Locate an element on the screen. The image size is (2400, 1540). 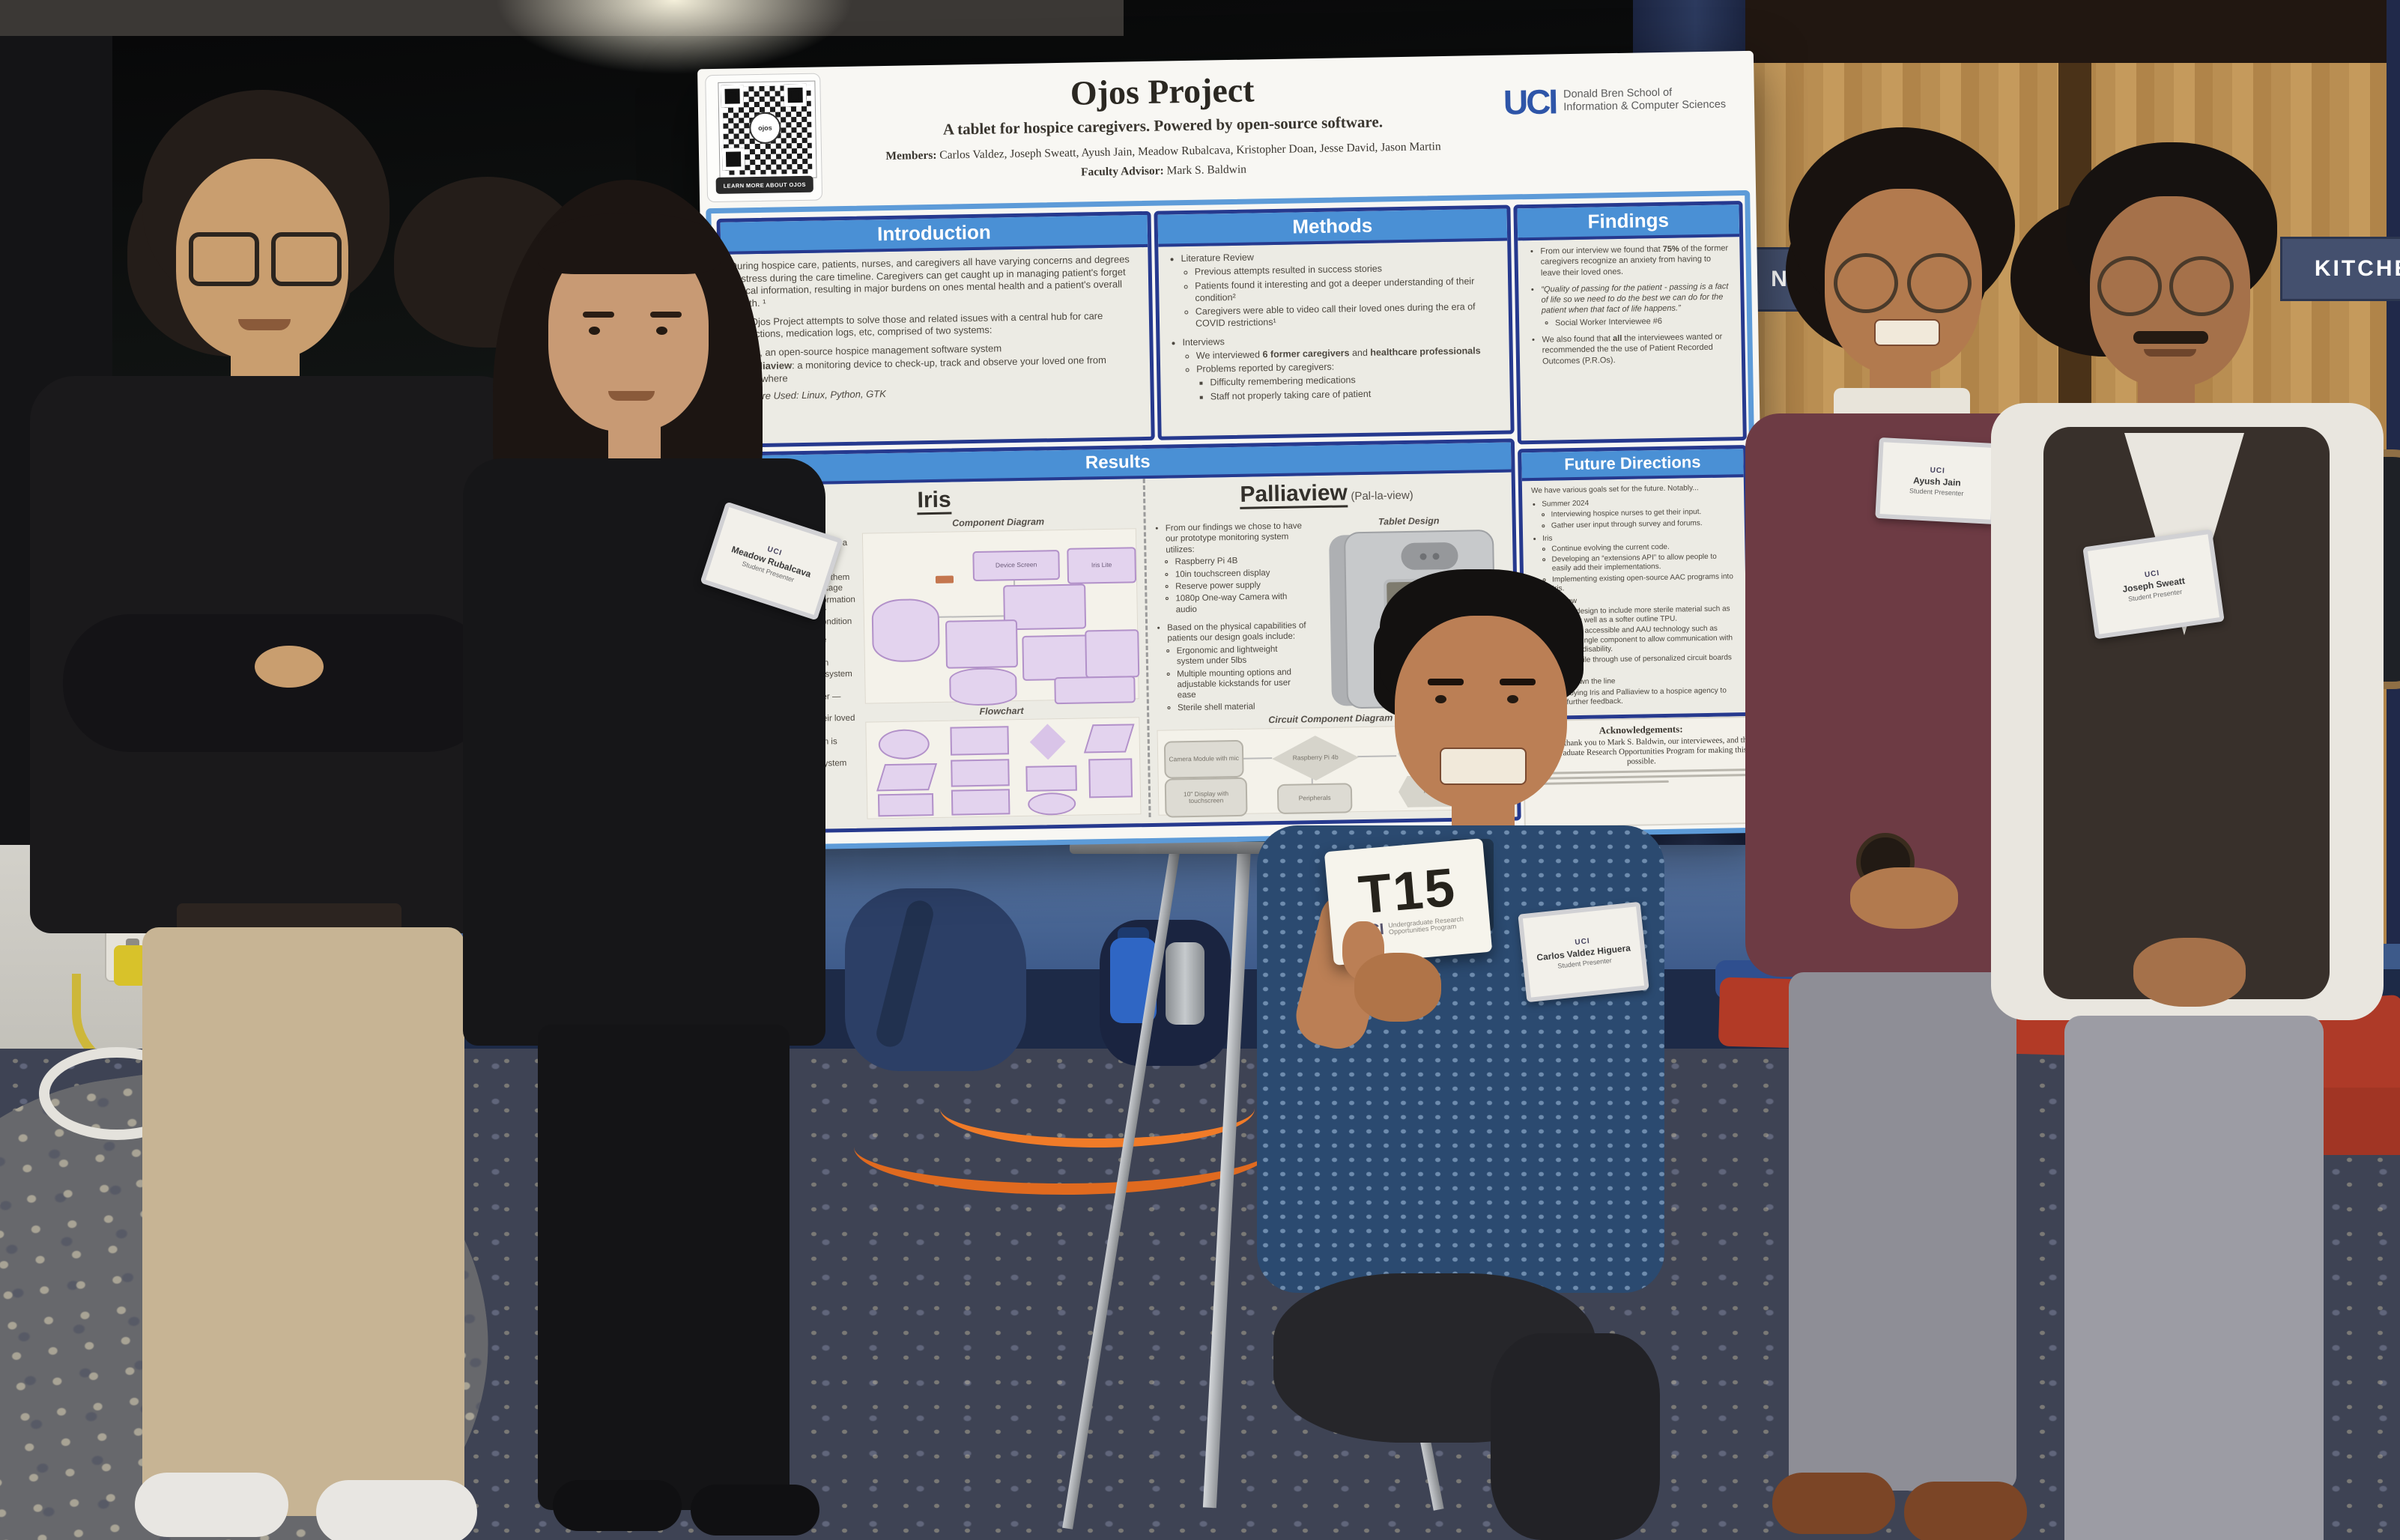
kitchen-sign: KITCHEN is located at coordinates (2340, 269).